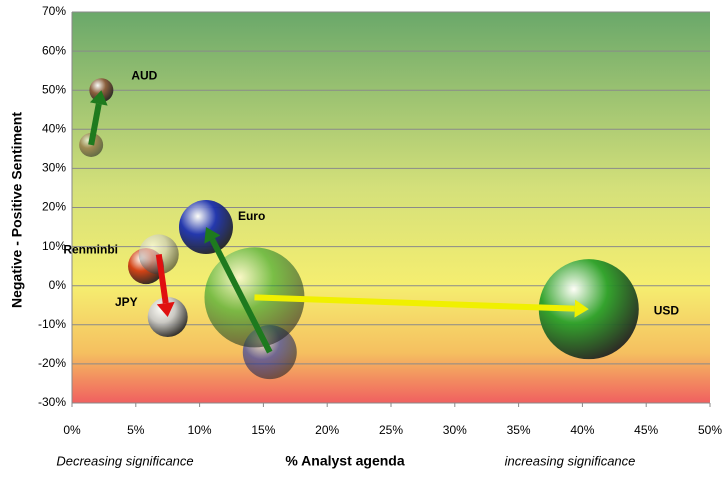 The image size is (723, 479). Describe the element at coordinates (582, 430) in the screenshot. I see `x-tick-label: 40%` at that location.